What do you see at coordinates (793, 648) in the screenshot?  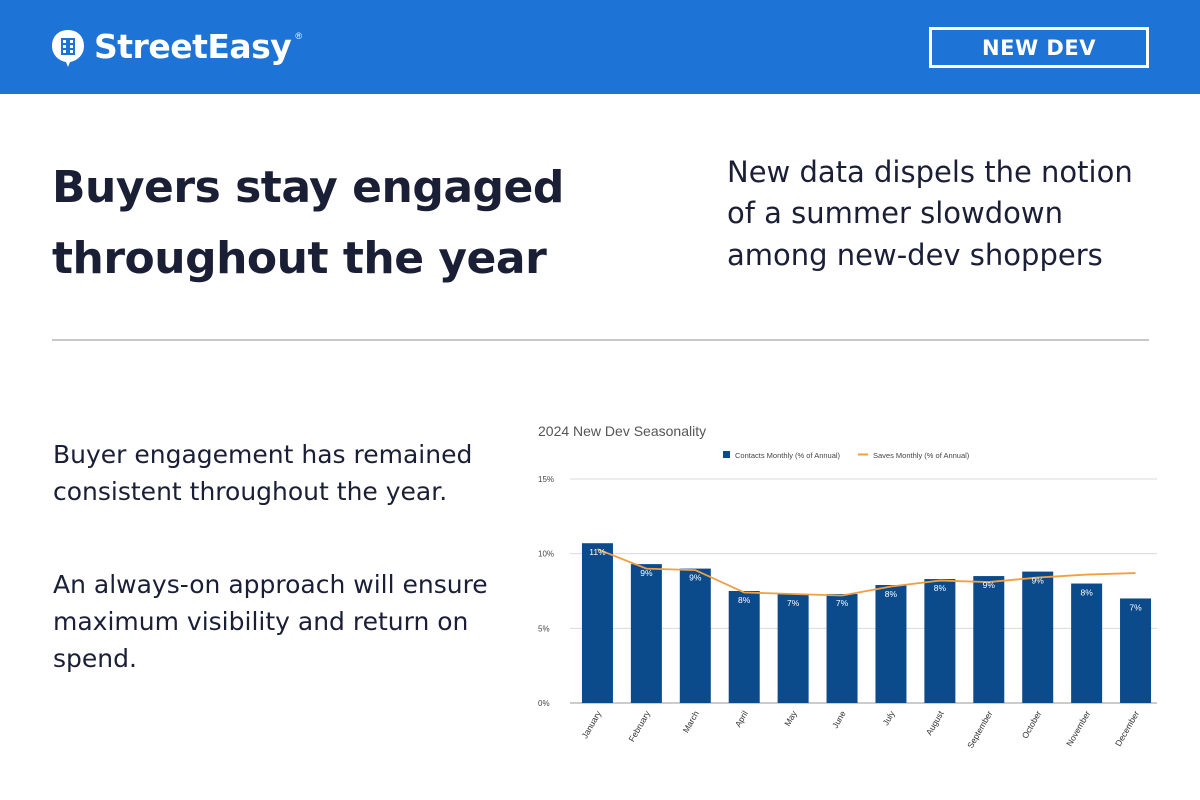 I see `bar-may` at bounding box center [793, 648].